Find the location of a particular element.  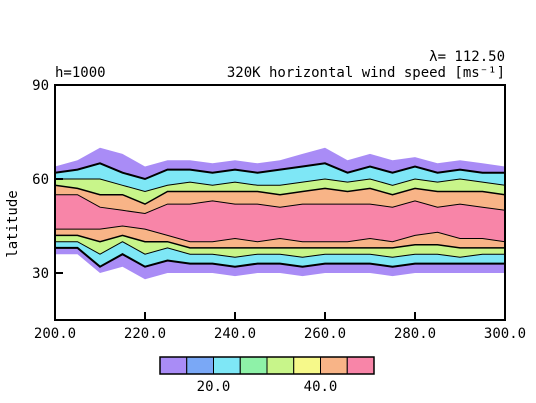

x-tick-label: 300.0 is located at coordinates (505, 334).